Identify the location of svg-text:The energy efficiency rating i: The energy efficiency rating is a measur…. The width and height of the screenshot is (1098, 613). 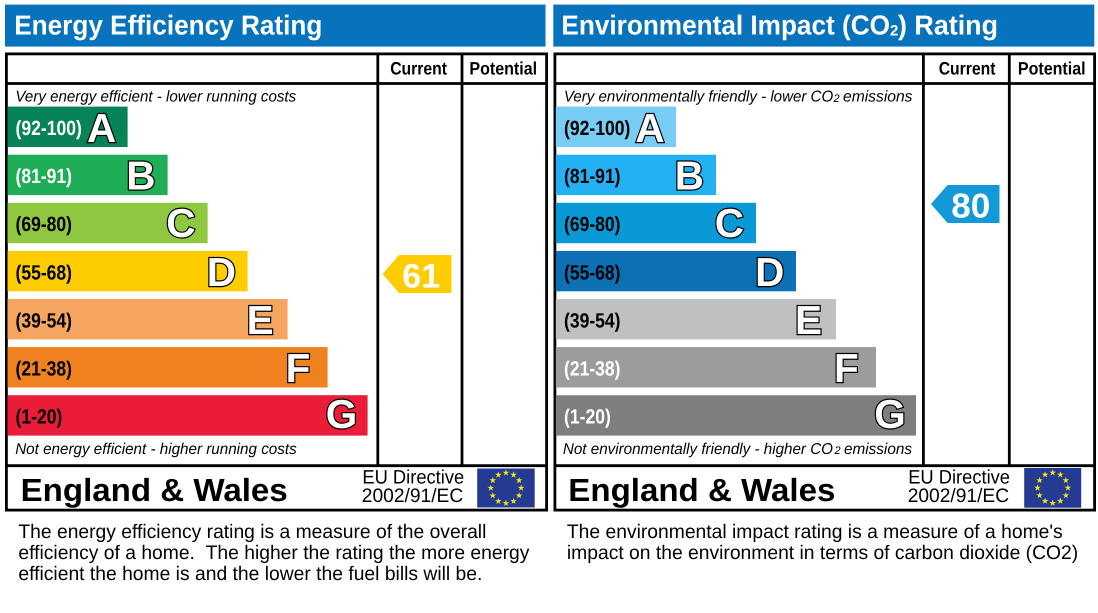
(252, 532).